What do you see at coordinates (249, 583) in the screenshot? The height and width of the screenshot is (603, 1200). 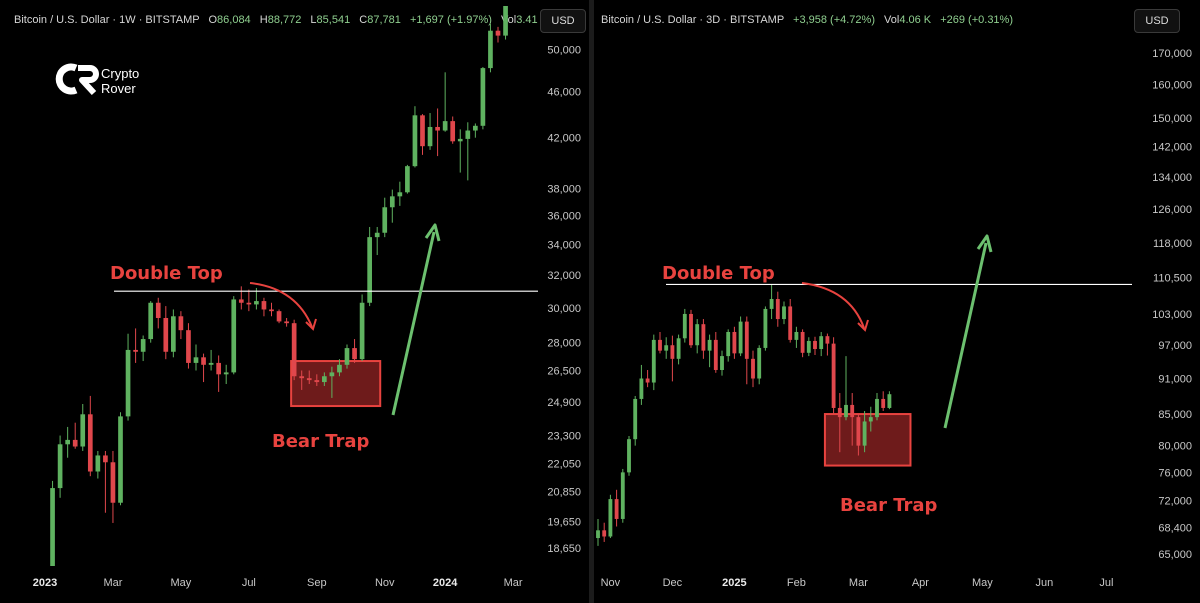 I see `left-x-tick-label: Jul` at bounding box center [249, 583].